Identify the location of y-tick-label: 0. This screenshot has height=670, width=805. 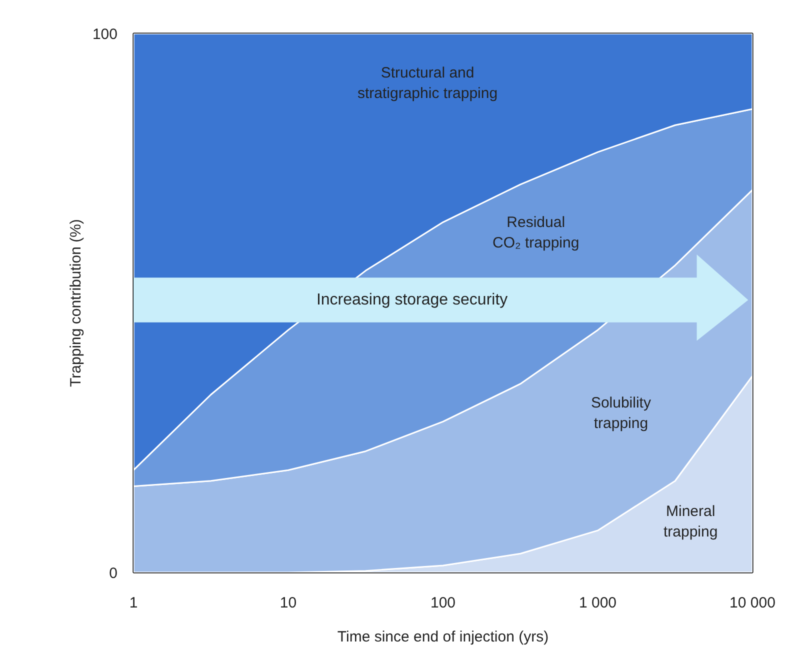
(113, 573).